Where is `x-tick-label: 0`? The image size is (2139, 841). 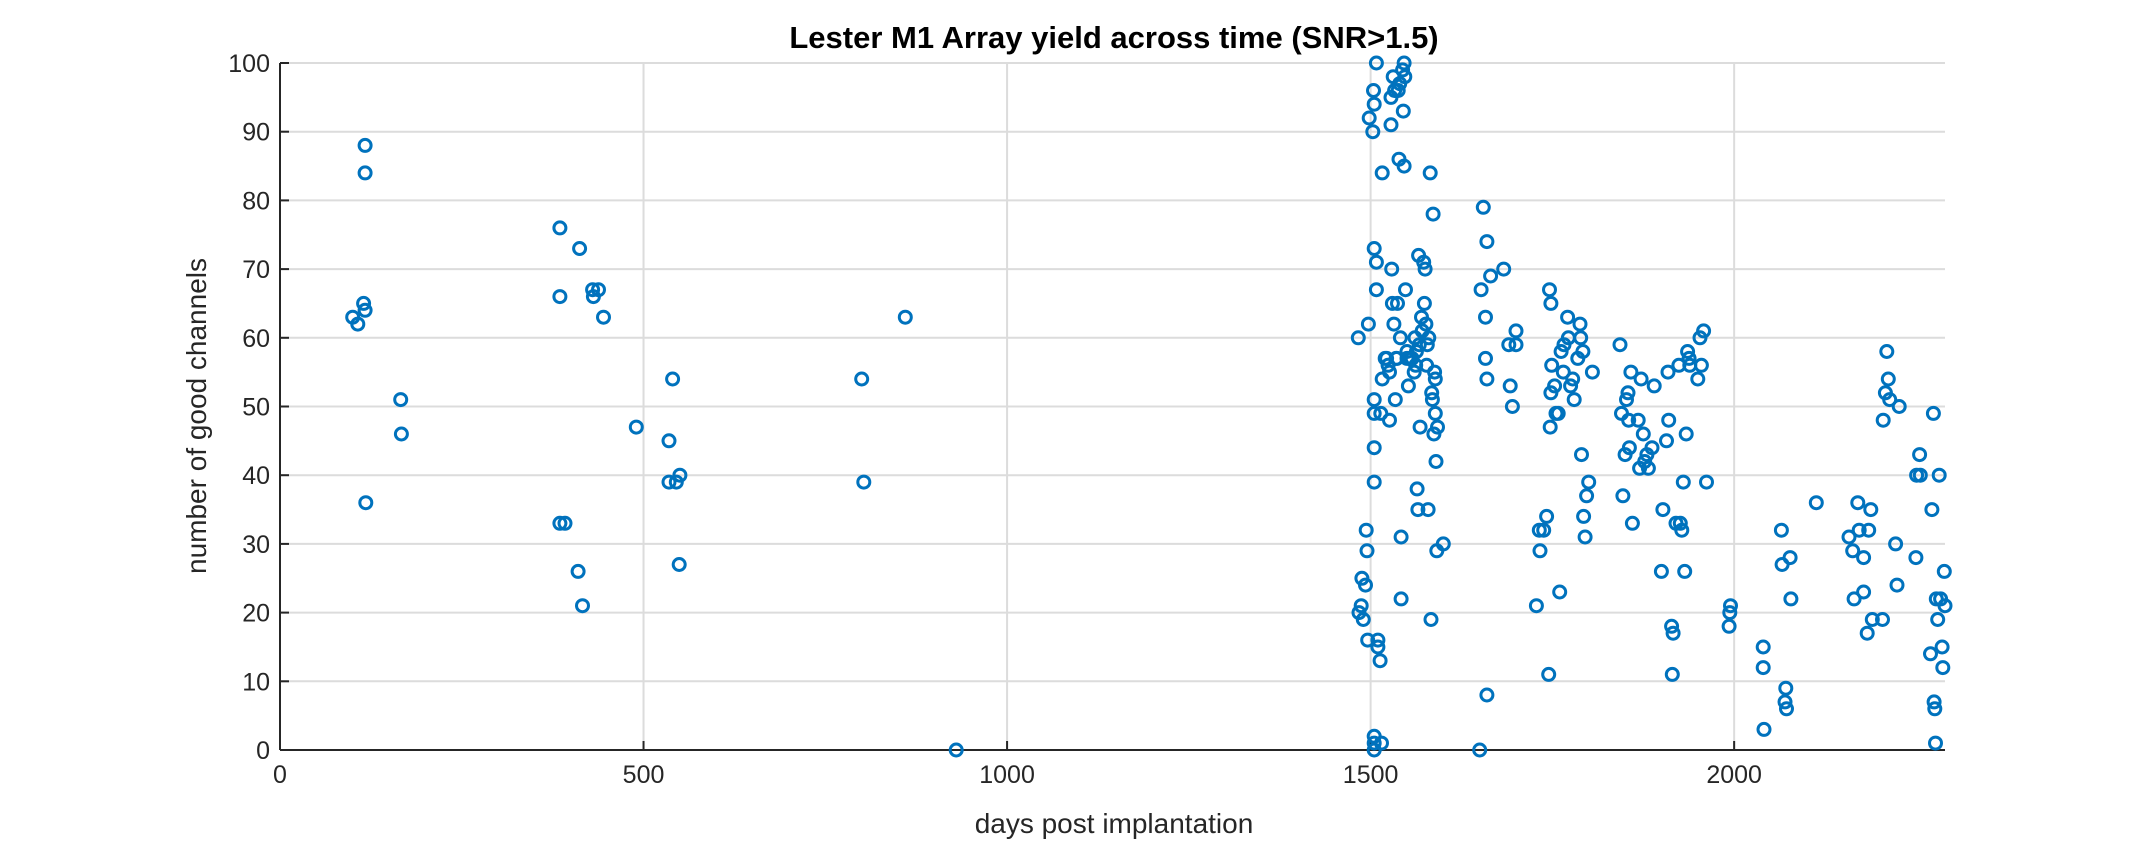
x-tick-label: 0 is located at coordinates (280, 775).